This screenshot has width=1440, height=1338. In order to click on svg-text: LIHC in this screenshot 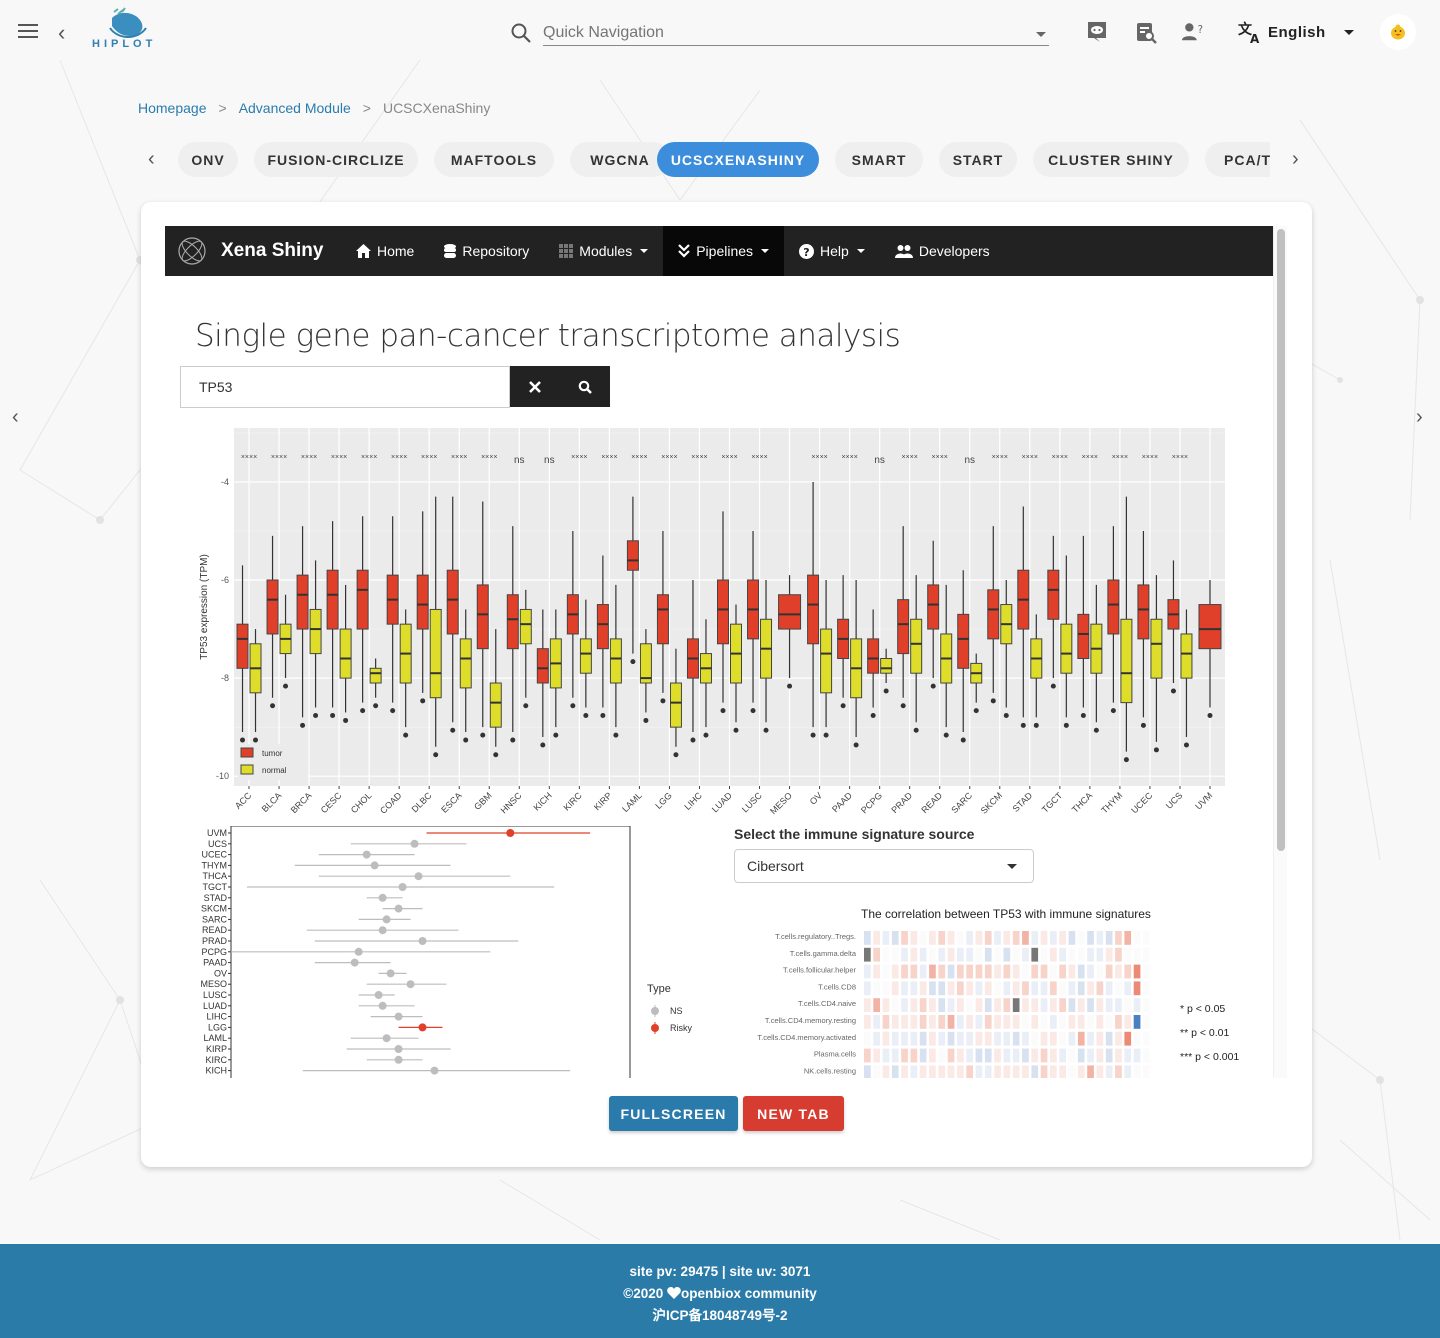, I will do `click(216, 1017)`.